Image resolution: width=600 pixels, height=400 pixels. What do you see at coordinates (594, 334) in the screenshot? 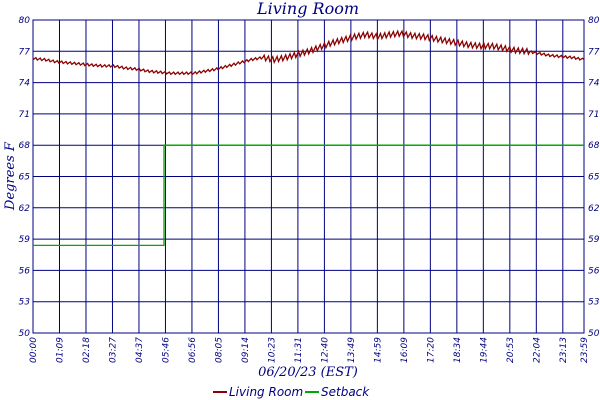
I see `y-tick-right: 50` at bounding box center [594, 334].